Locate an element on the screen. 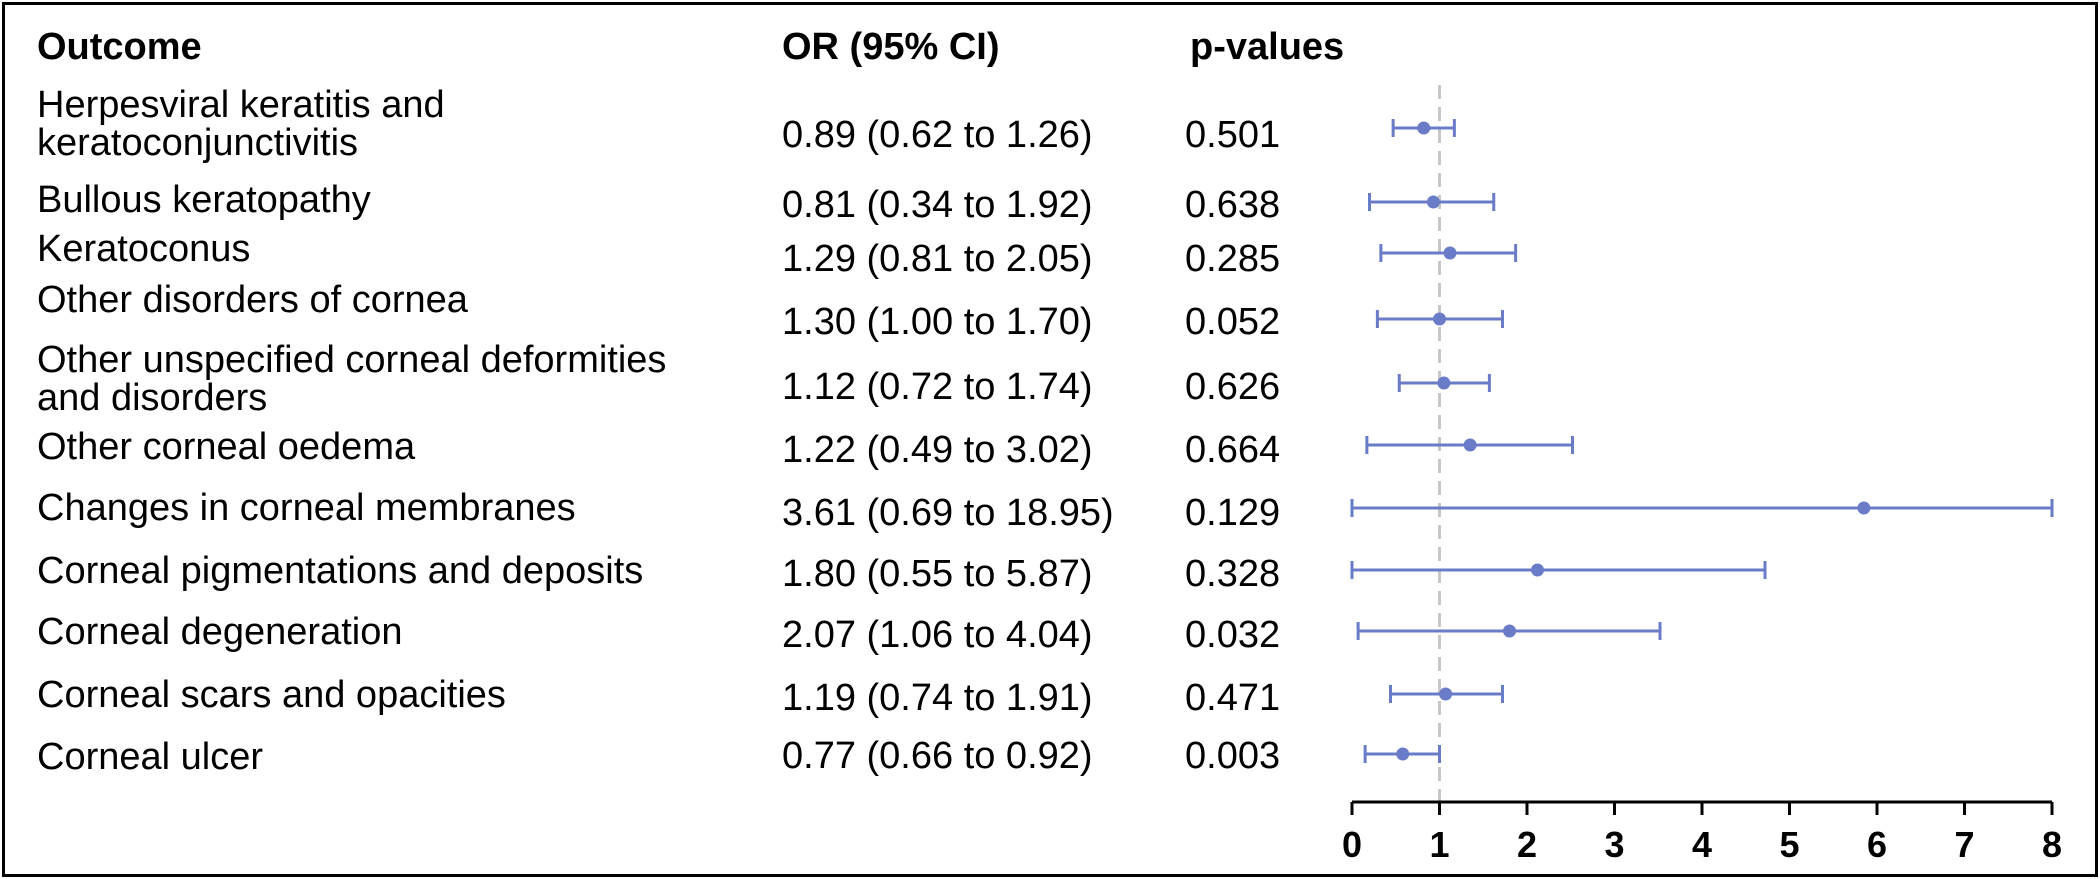  or-ci-value: 1.29 (0.81 to 2.05) is located at coordinates (937, 259).